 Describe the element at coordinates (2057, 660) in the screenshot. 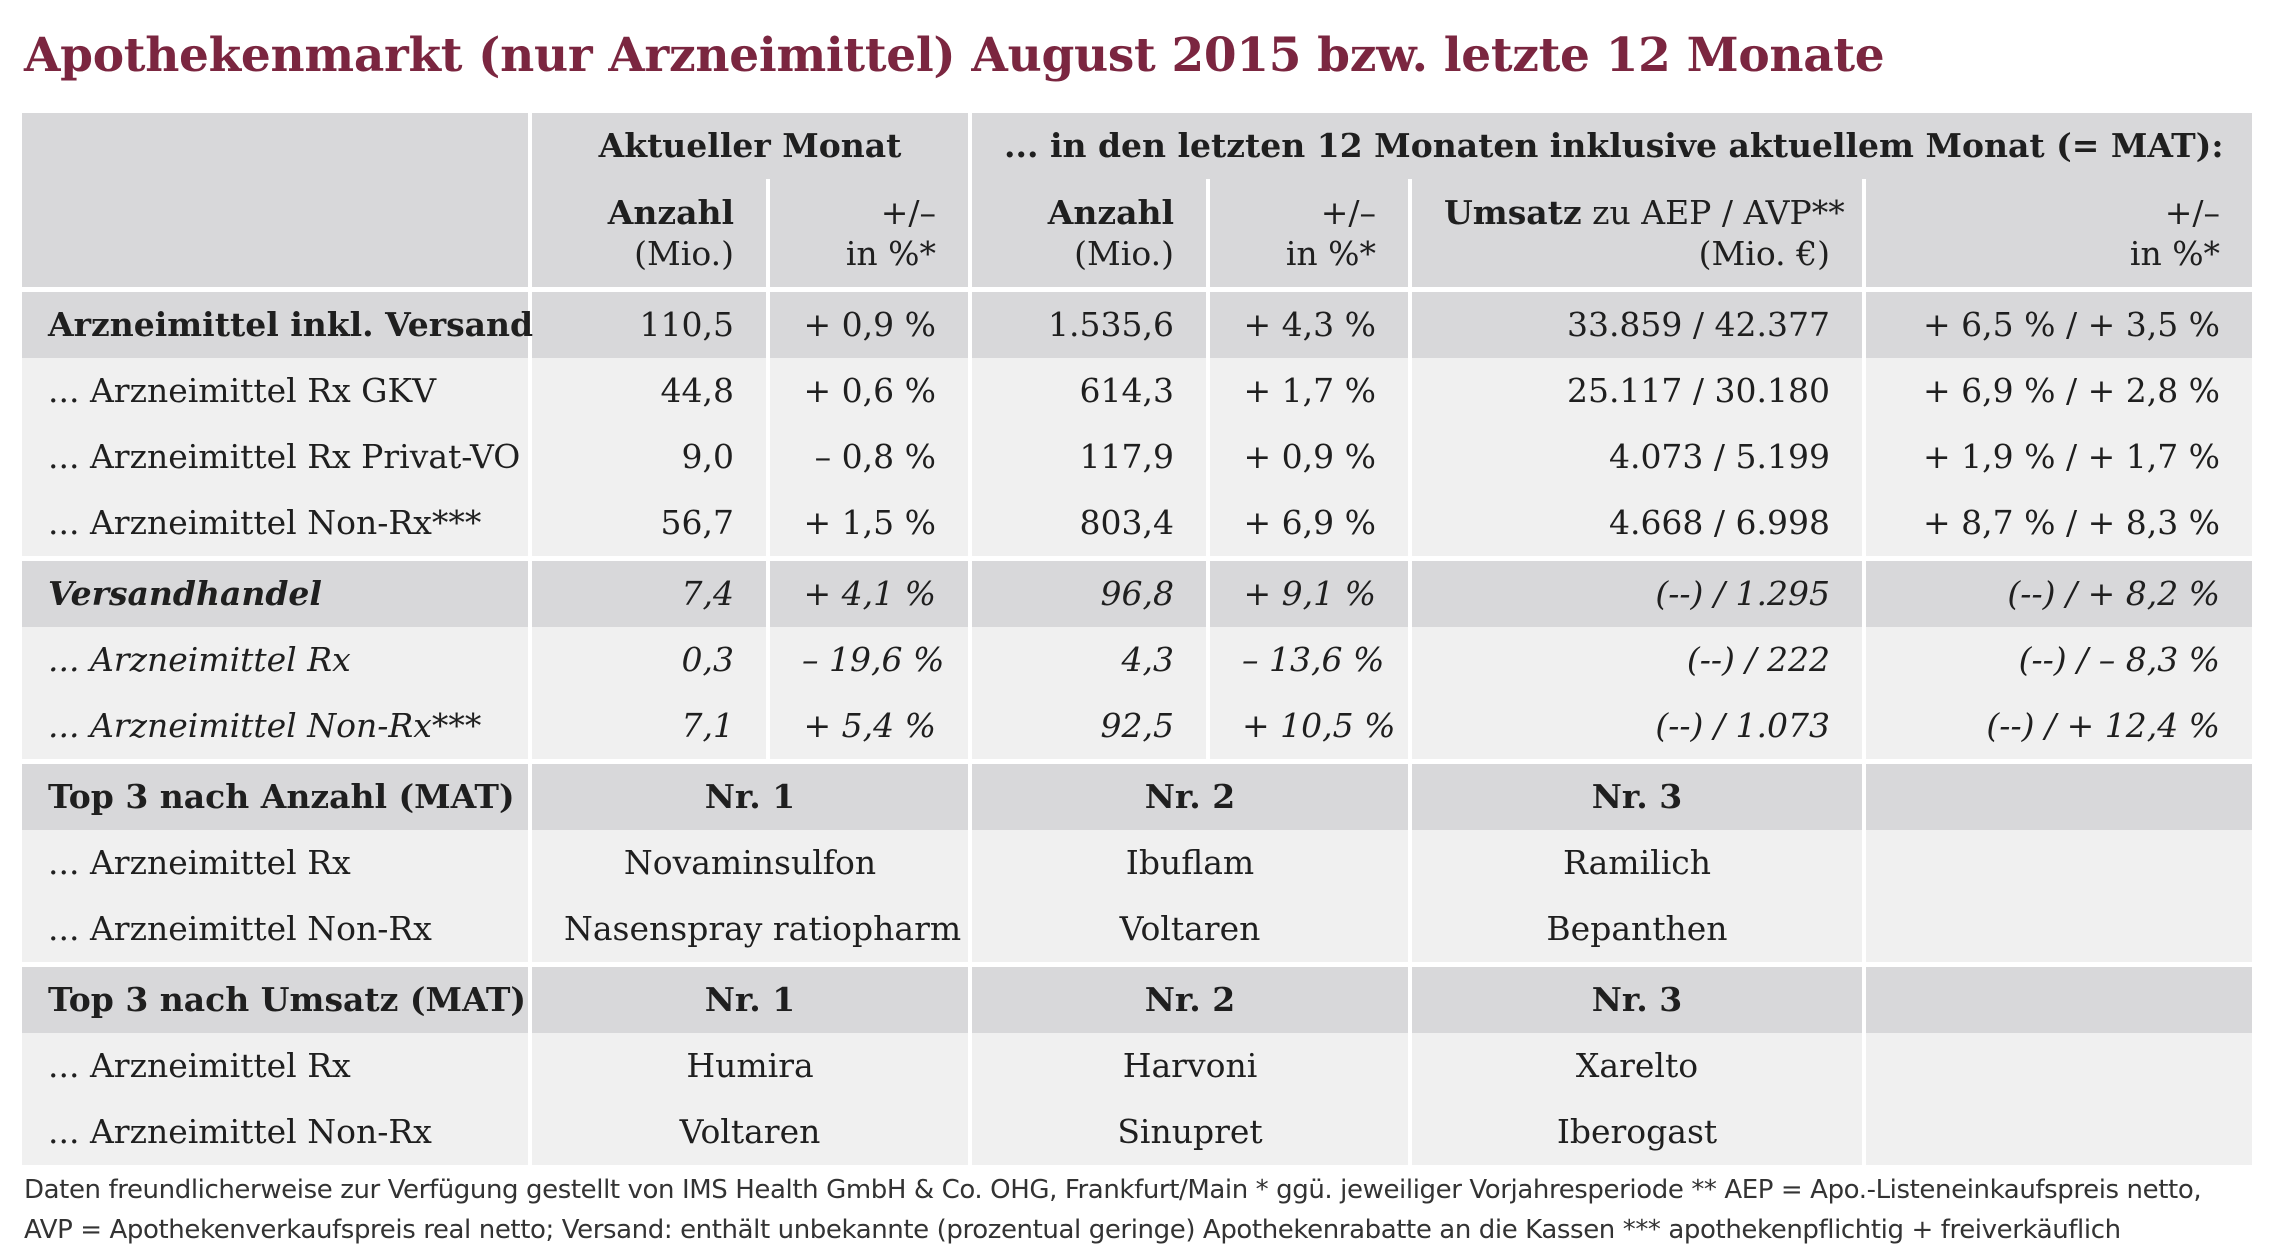

I see `cell-pm-umsatz: (--) / – 8,3 %` at that location.